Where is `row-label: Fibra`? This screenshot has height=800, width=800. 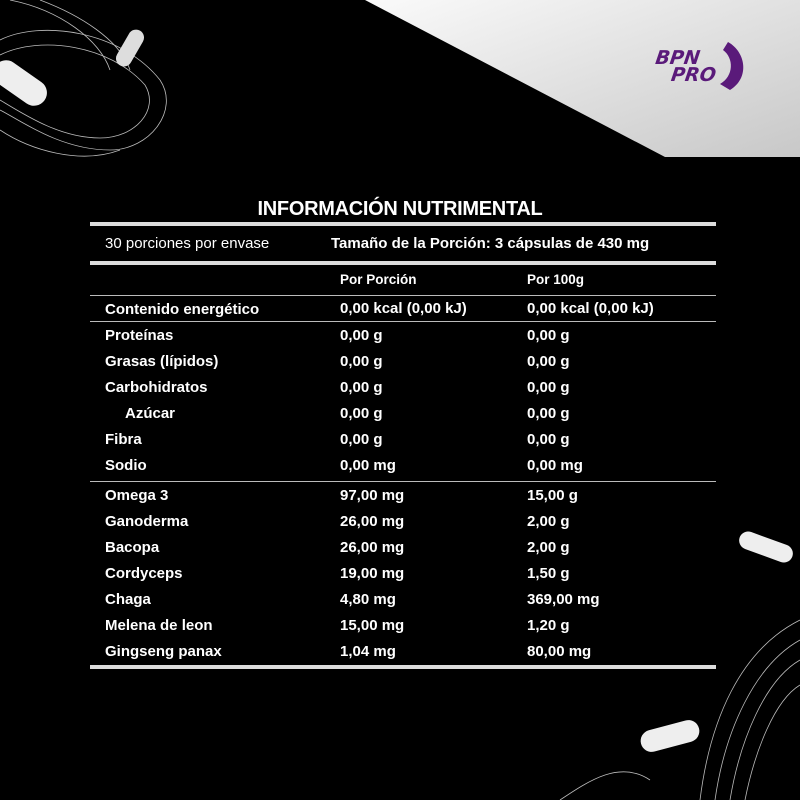 row-label: Fibra is located at coordinates (123, 439).